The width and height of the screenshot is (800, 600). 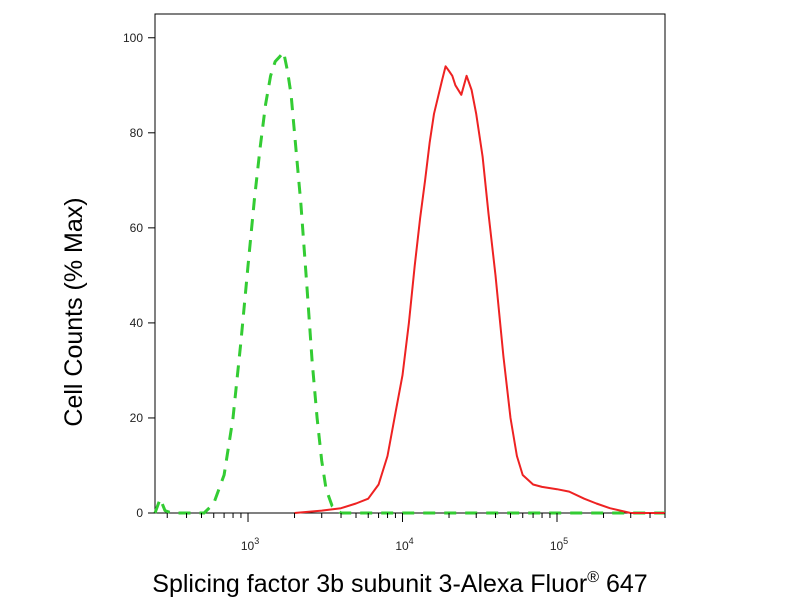 What do you see at coordinates (137, 418) in the screenshot?
I see `y-tick-label-20: 20` at bounding box center [137, 418].